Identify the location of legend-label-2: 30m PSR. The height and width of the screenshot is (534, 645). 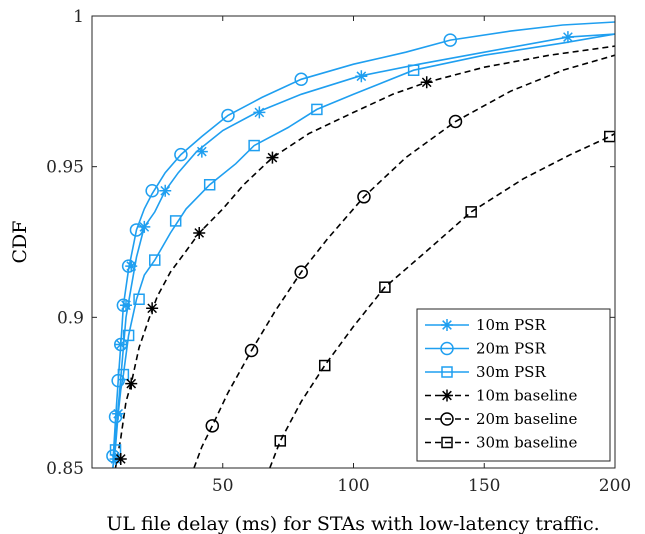
(511, 372).